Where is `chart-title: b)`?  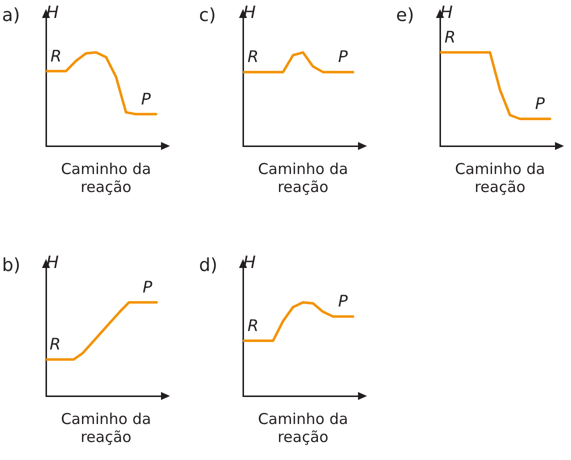 chart-title: b) is located at coordinates (11, 265).